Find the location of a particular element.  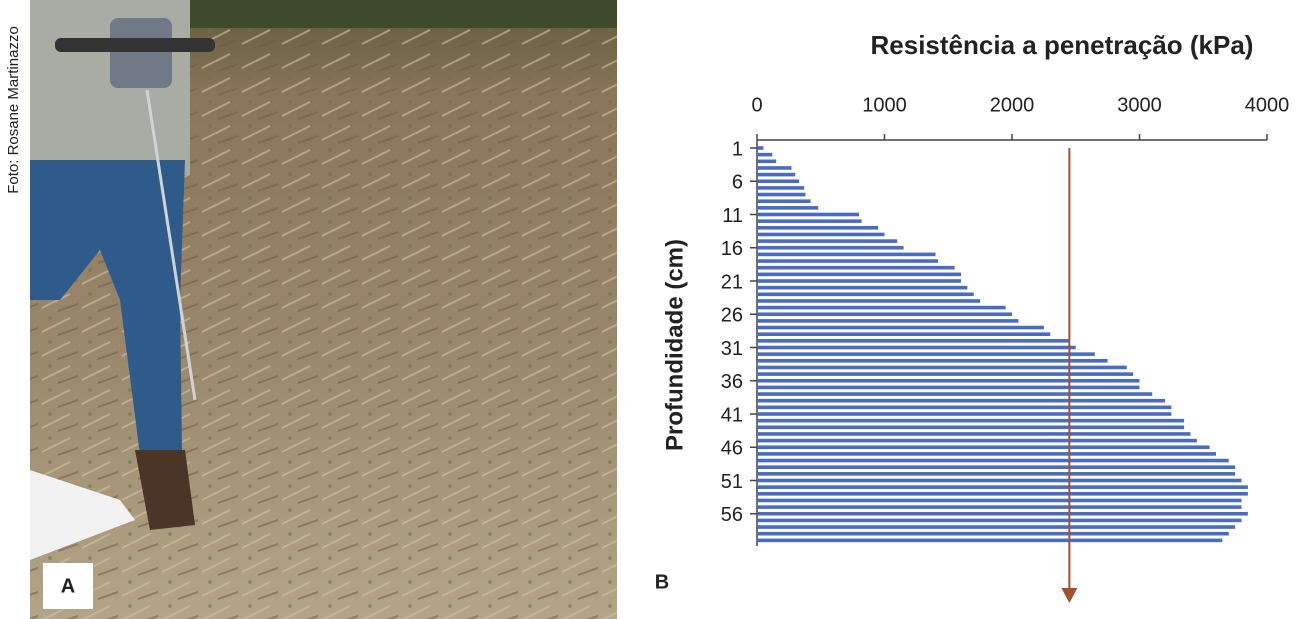

y-axis-label: Profundidade (cm) is located at coordinates (674, 345).